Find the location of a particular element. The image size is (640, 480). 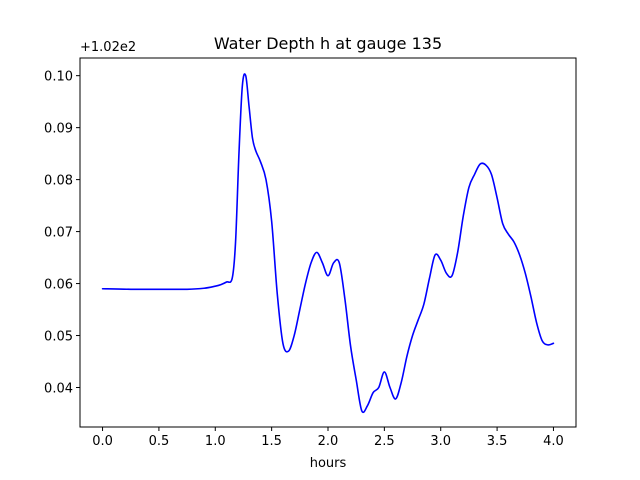

y-tick-label: 0.10 is located at coordinates (58, 77).